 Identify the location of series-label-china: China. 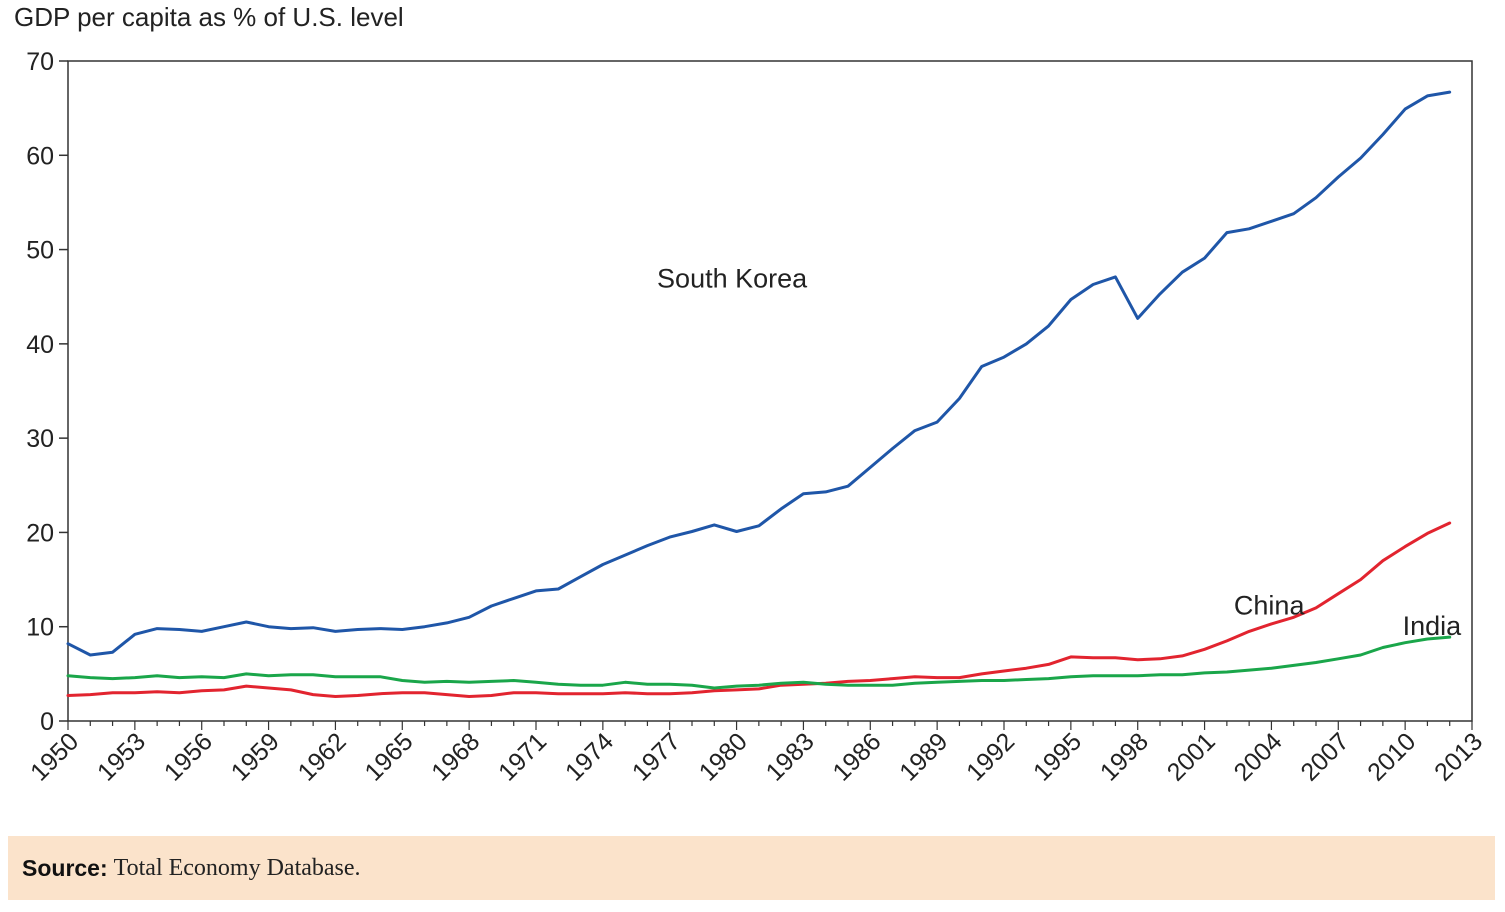
(1270, 605).